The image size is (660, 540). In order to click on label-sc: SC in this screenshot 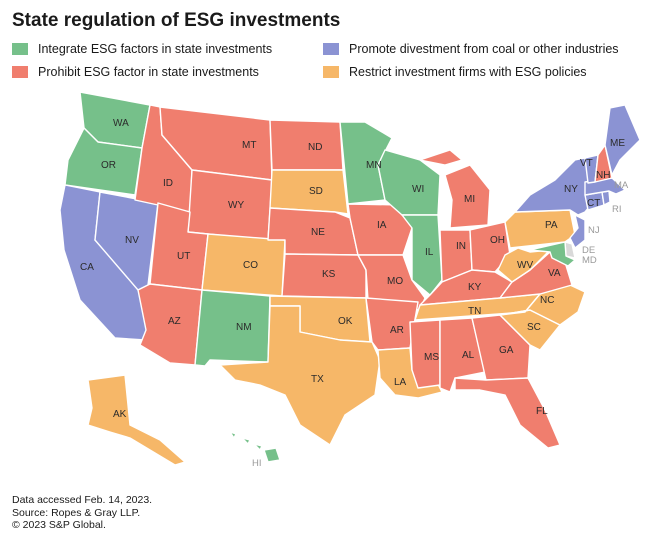, I will do `click(534, 327)`.